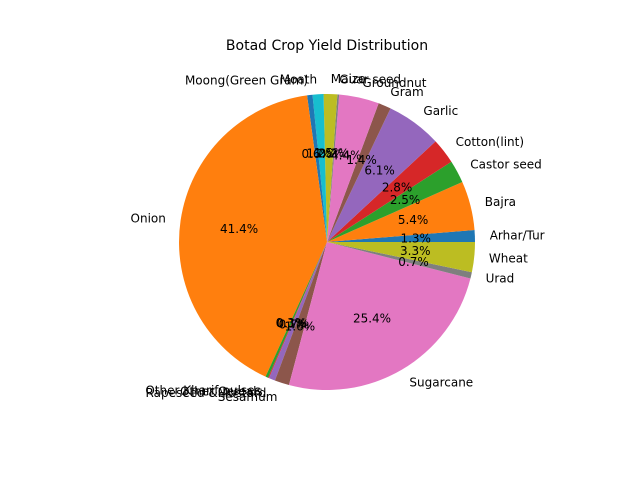 The image size is (640, 480). I want to click on slice-label-sesamum: Sesamum, so click(248, 397).